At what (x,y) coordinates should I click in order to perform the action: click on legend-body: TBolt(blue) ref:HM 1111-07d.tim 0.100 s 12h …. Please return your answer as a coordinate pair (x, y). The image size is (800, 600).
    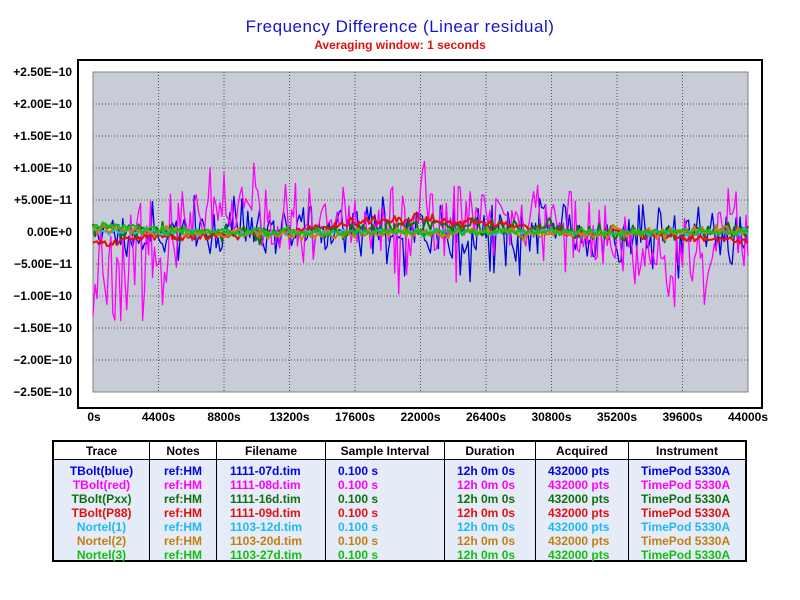
    Looking at the image, I should click on (399, 510).